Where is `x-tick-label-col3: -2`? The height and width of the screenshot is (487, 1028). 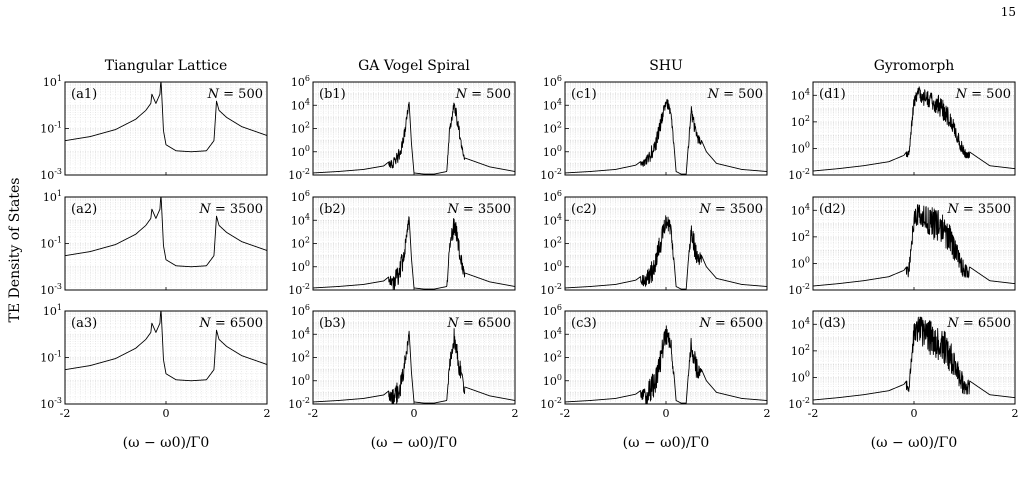 x-tick-label-col3: -2 is located at coordinates (565, 413).